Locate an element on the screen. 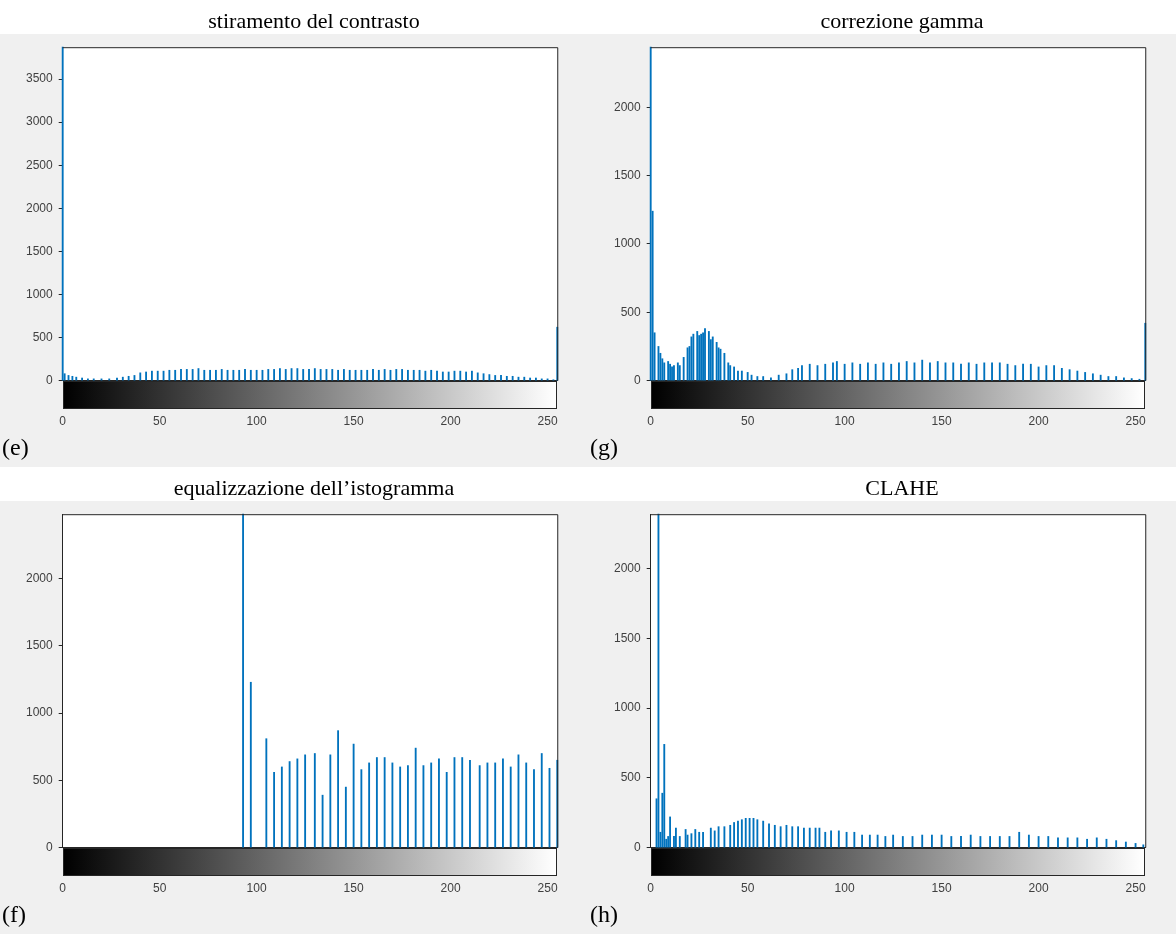 The image size is (1176, 934). chart-title: correzione gamma is located at coordinates (902, 20).